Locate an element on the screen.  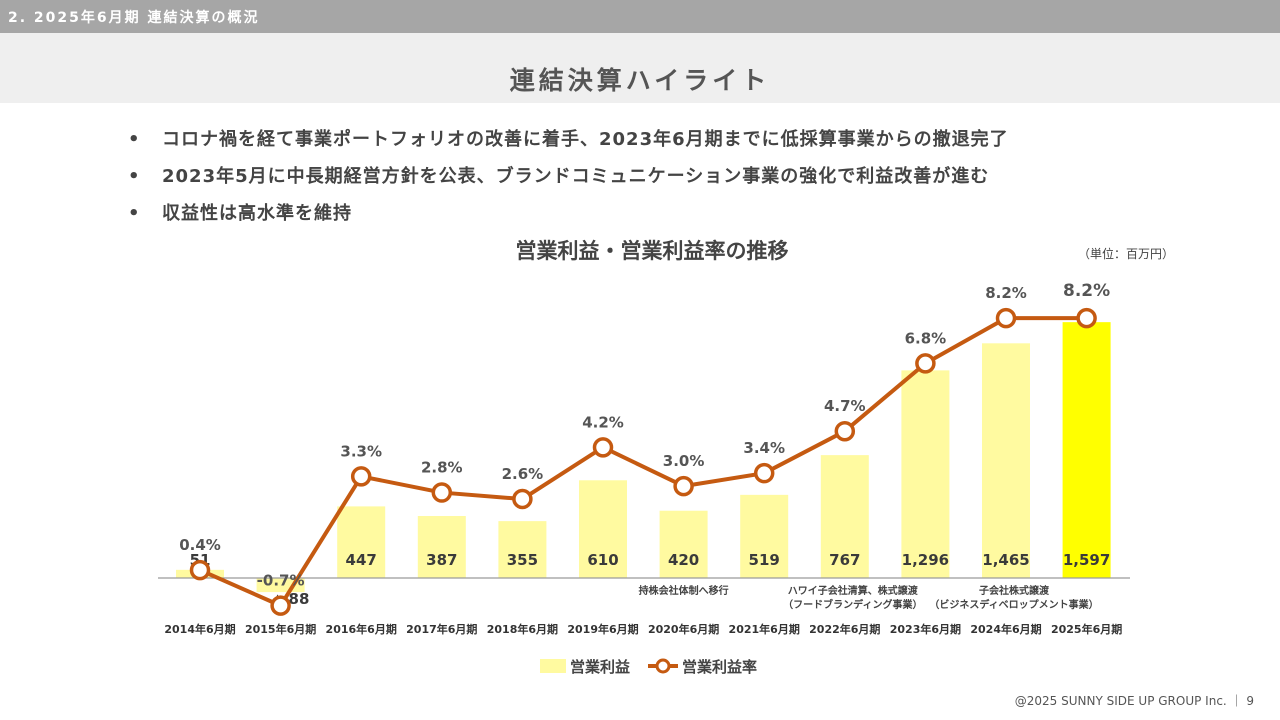
section-header-bar: 2. 2025年6月期 連結決算の概況 is located at coordinates (640, 16).